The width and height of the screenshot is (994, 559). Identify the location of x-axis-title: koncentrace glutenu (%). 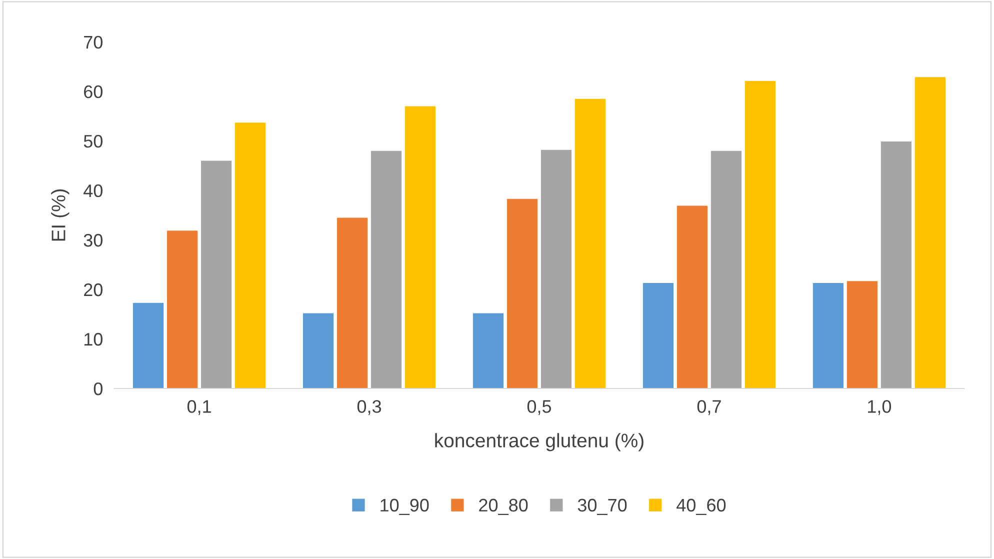
(539, 442).